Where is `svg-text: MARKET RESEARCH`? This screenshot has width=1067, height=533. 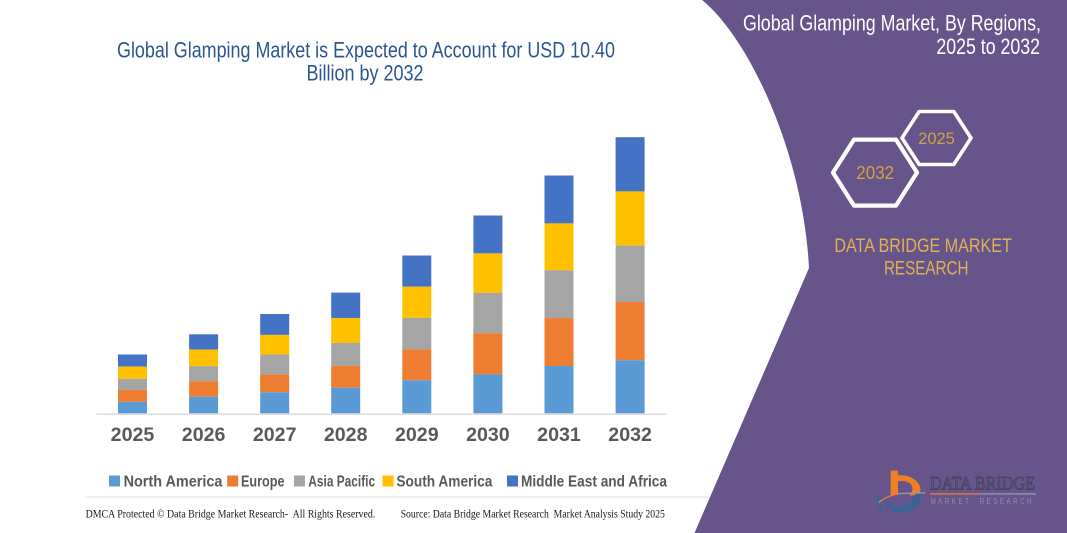 svg-text: MARKET RESEARCH is located at coordinates (983, 501).